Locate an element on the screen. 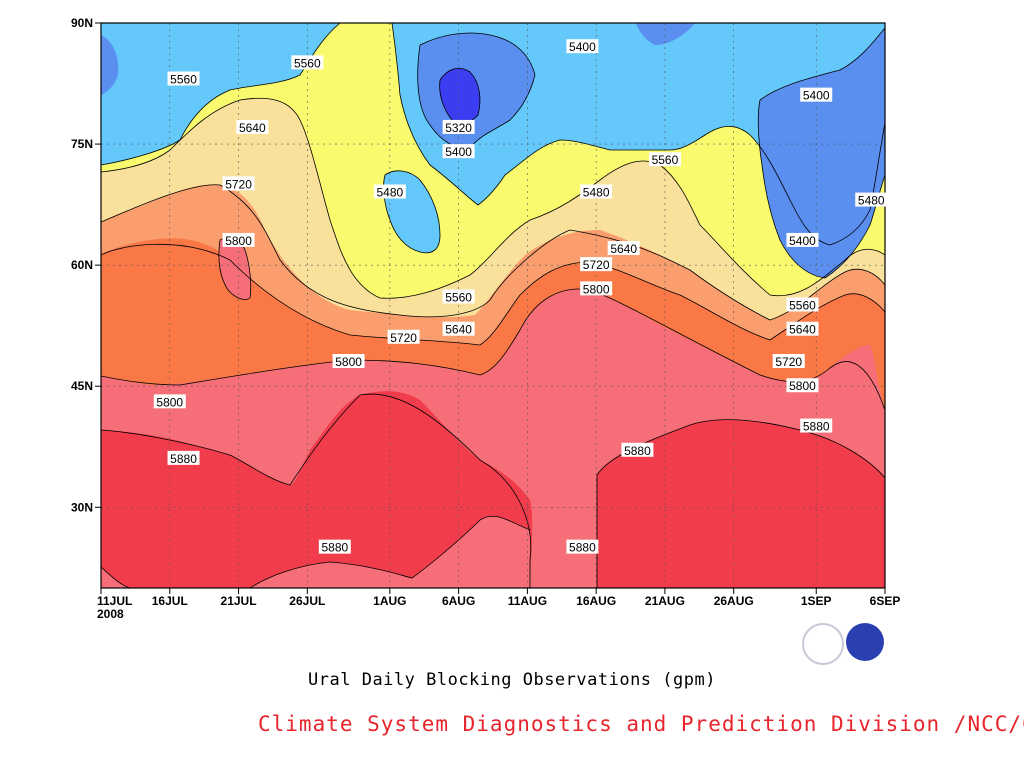 The width and height of the screenshot is (1024, 768). x-year-label: 2008 is located at coordinates (110, 614).